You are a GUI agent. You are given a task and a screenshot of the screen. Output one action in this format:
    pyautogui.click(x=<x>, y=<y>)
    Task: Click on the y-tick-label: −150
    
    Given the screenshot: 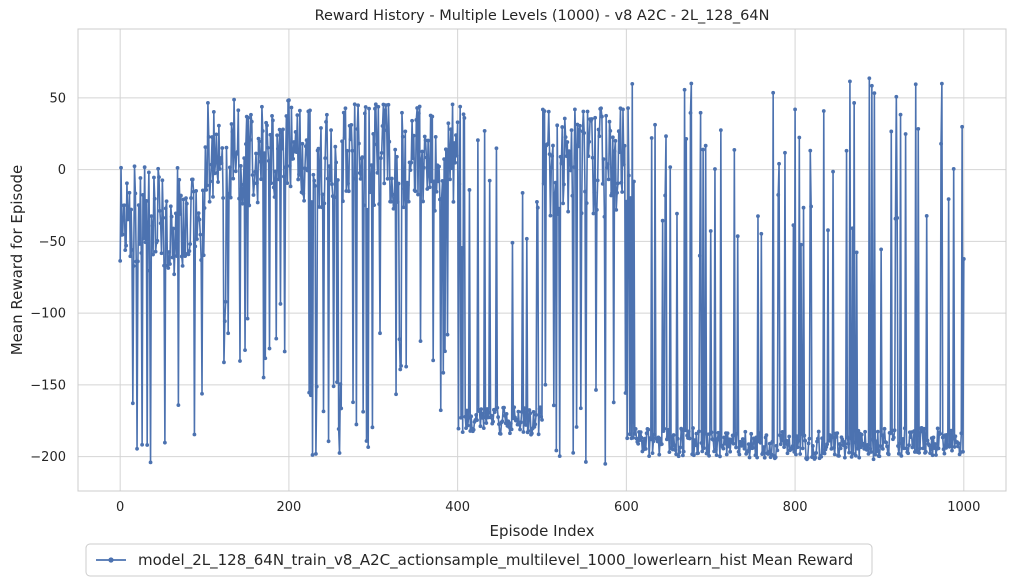 What is the action you would take?
    pyautogui.click(x=48, y=385)
    